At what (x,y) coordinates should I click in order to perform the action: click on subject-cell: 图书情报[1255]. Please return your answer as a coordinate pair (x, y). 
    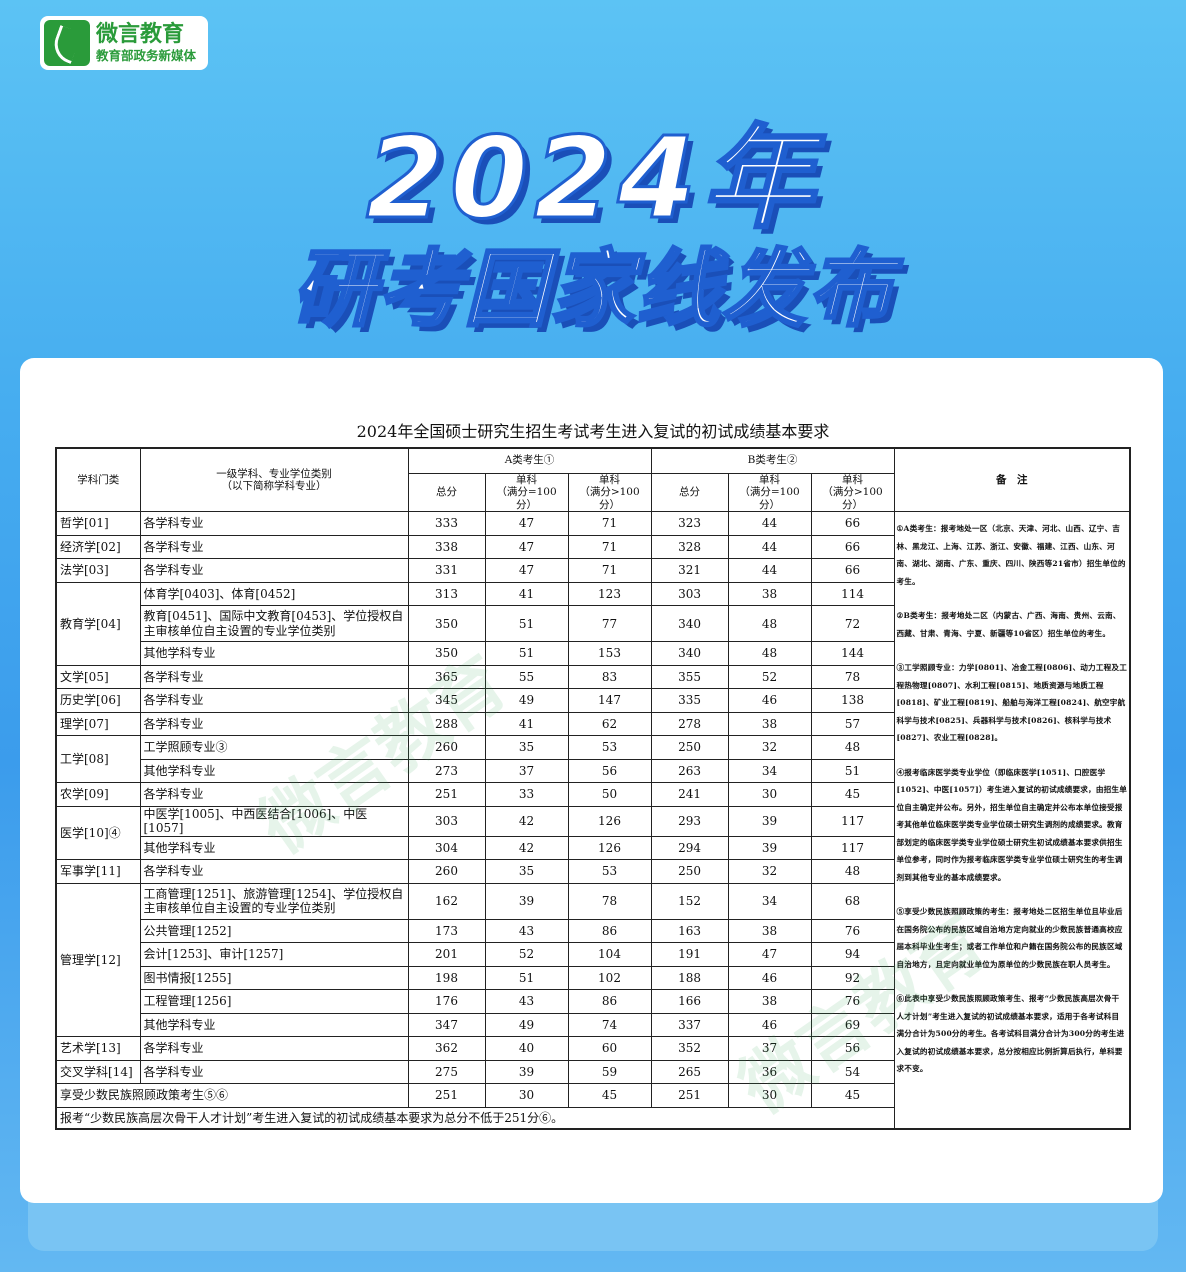
    Looking at the image, I should click on (274, 978).